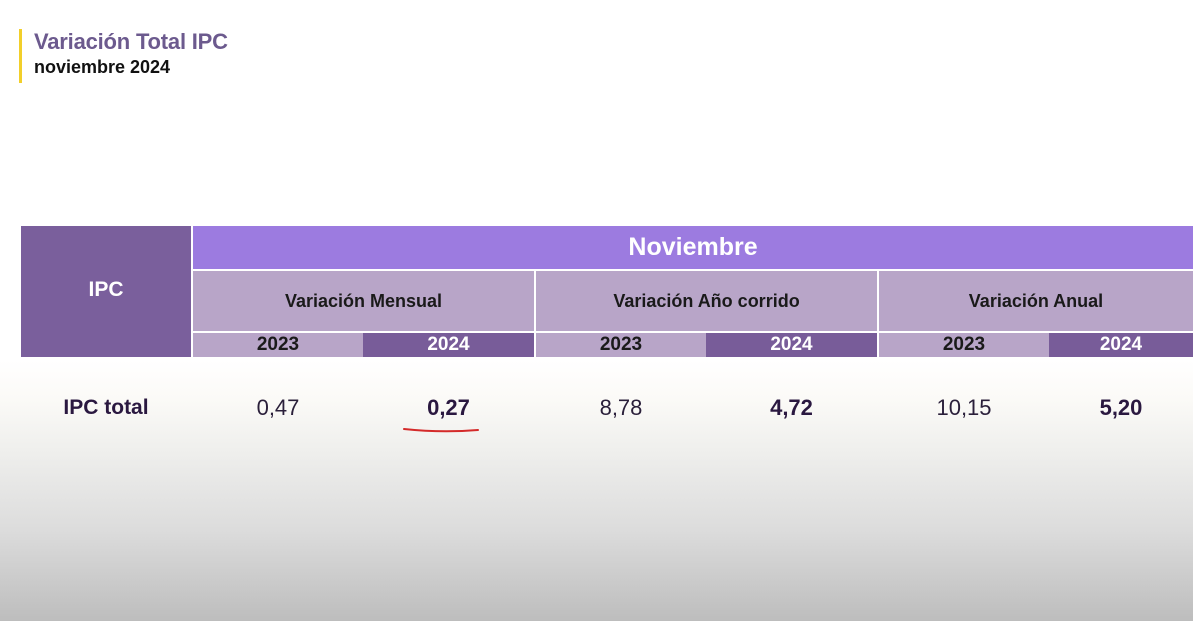 The height and width of the screenshot is (621, 1193). What do you see at coordinates (964, 345) in the screenshot?
I see `year-header-anual-2023: 2023` at bounding box center [964, 345].